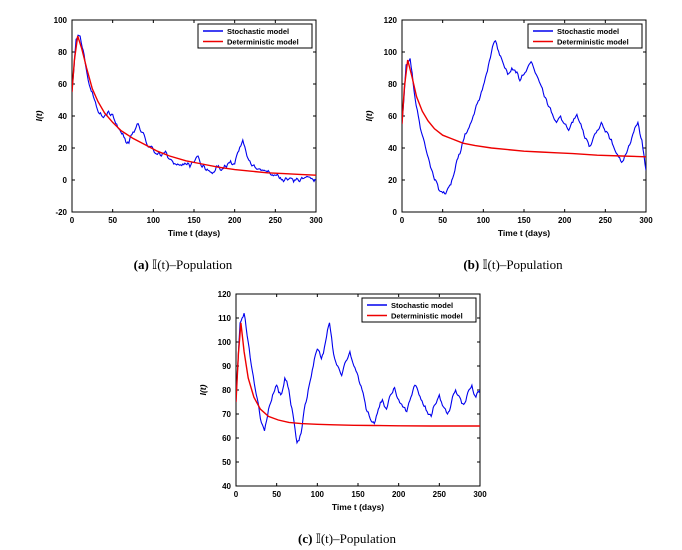 The height and width of the screenshot is (550, 682). Describe the element at coordinates (141, 264) in the screenshot. I see `chart-a-caption-label: (a)` at that location.